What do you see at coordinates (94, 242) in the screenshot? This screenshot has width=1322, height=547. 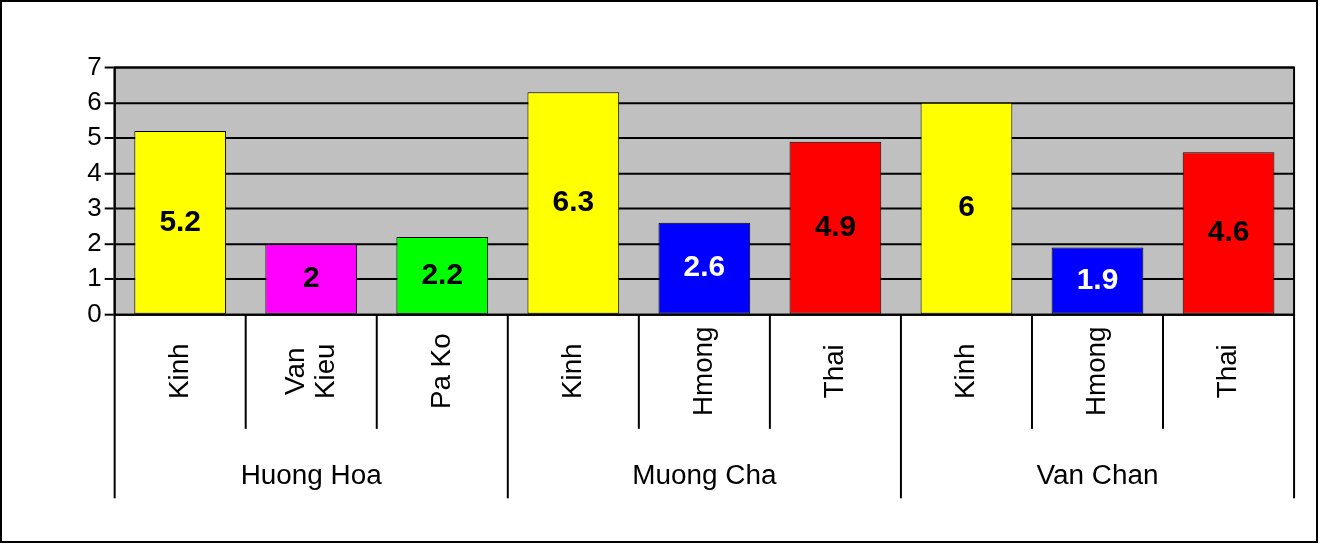 I see `y-tick-label: 2` at bounding box center [94, 242].